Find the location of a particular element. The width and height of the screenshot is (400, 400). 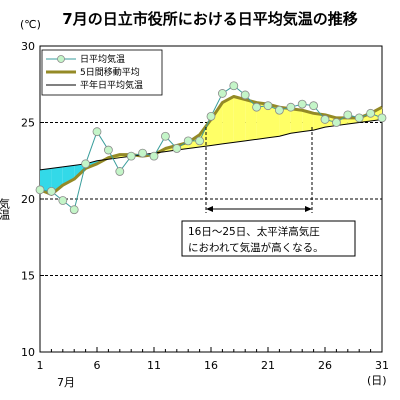

y-tick-label-15: 15 is located at coordinates (28, 276).